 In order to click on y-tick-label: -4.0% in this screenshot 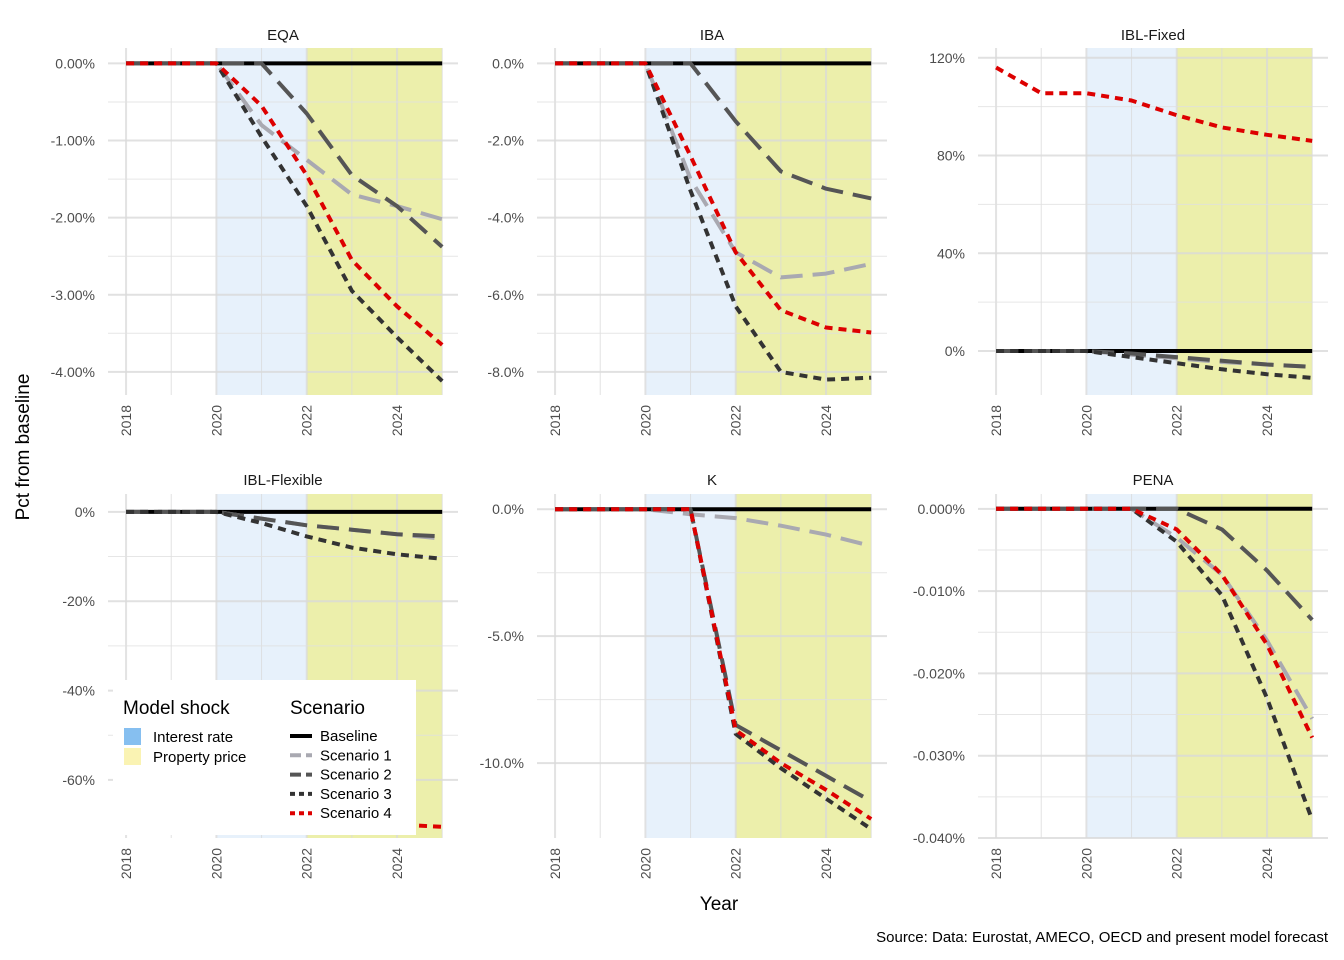, I will do `click(505, 218)`.